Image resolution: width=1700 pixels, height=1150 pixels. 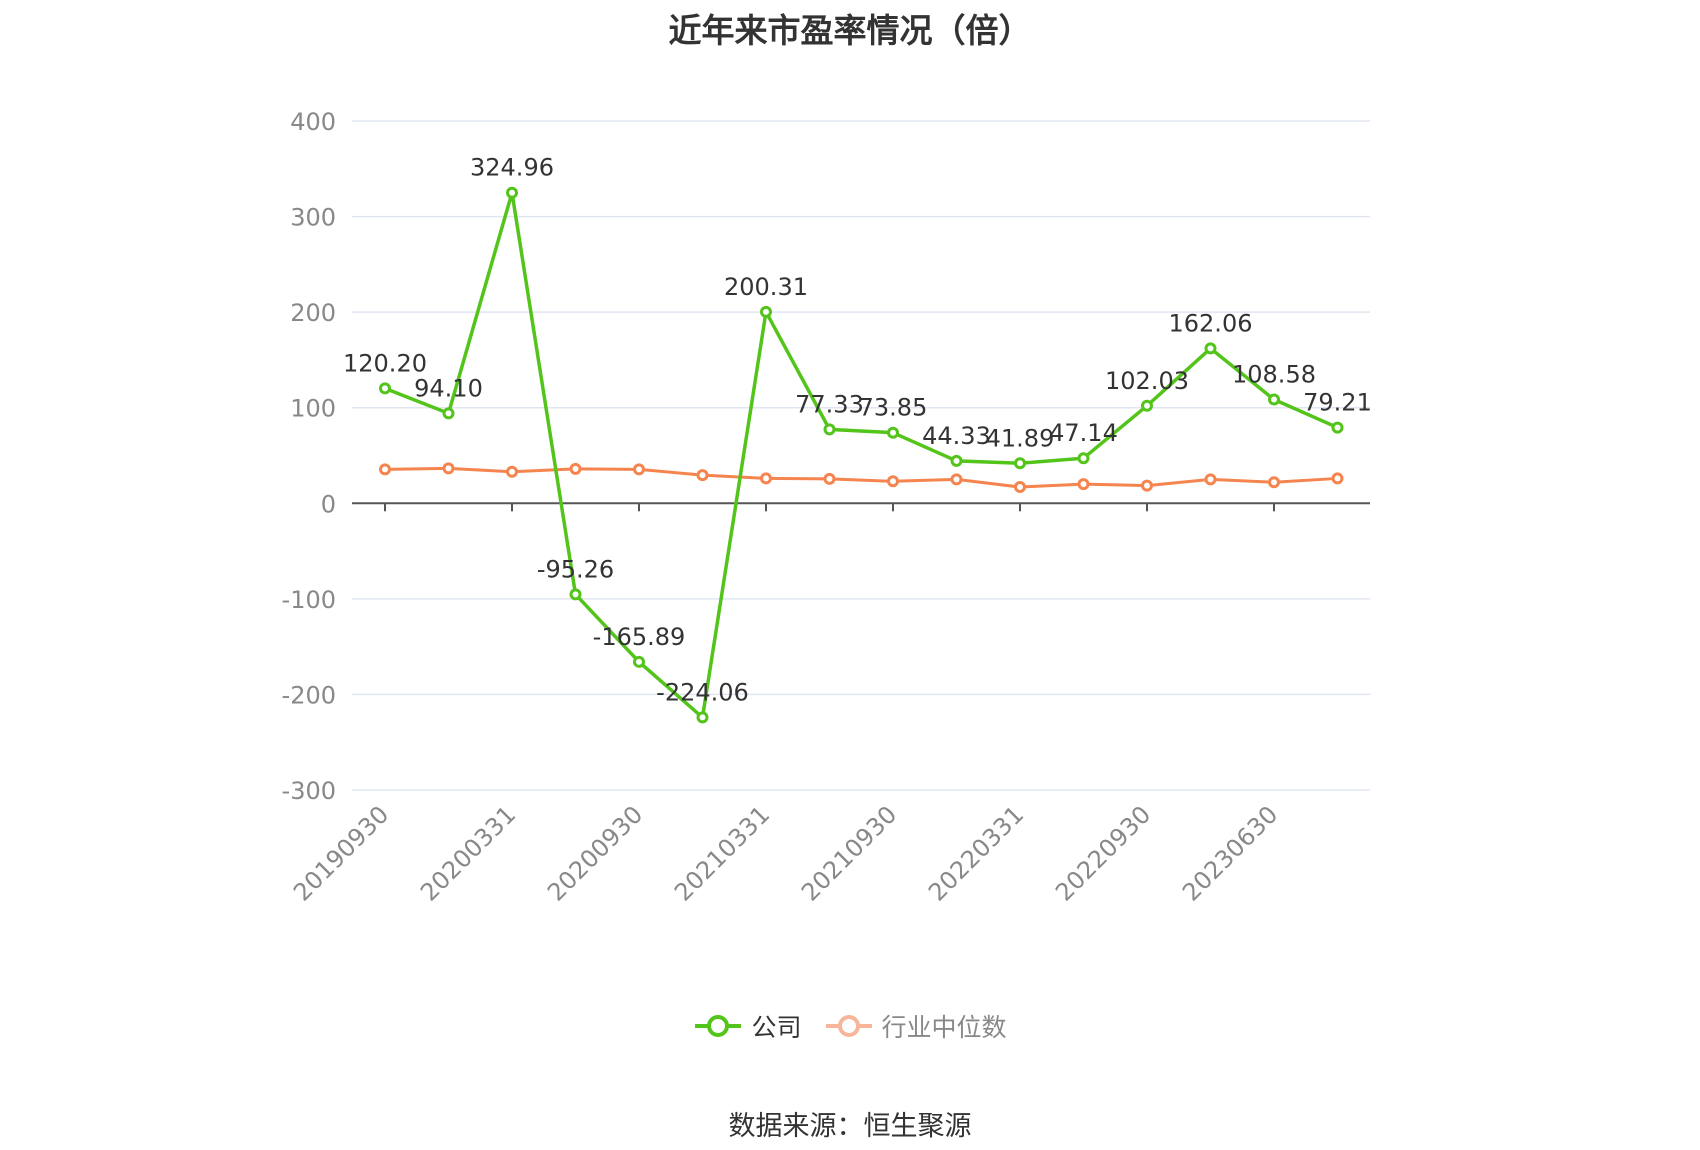 What do you see at coordinates (747, 1026) in the screenshot?
I see `legend-item-company: 公司` at bounding box center [747, 1026].